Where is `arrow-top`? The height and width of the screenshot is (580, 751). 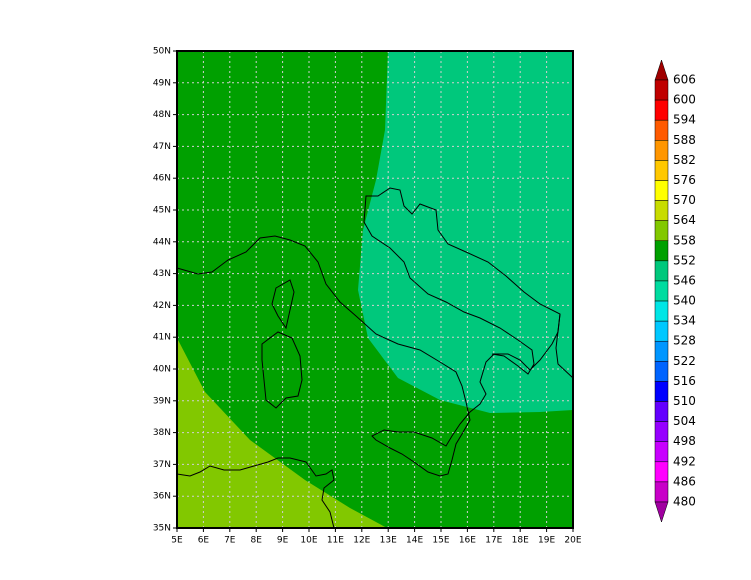
arrow-top is located at coordinates (661, 70).